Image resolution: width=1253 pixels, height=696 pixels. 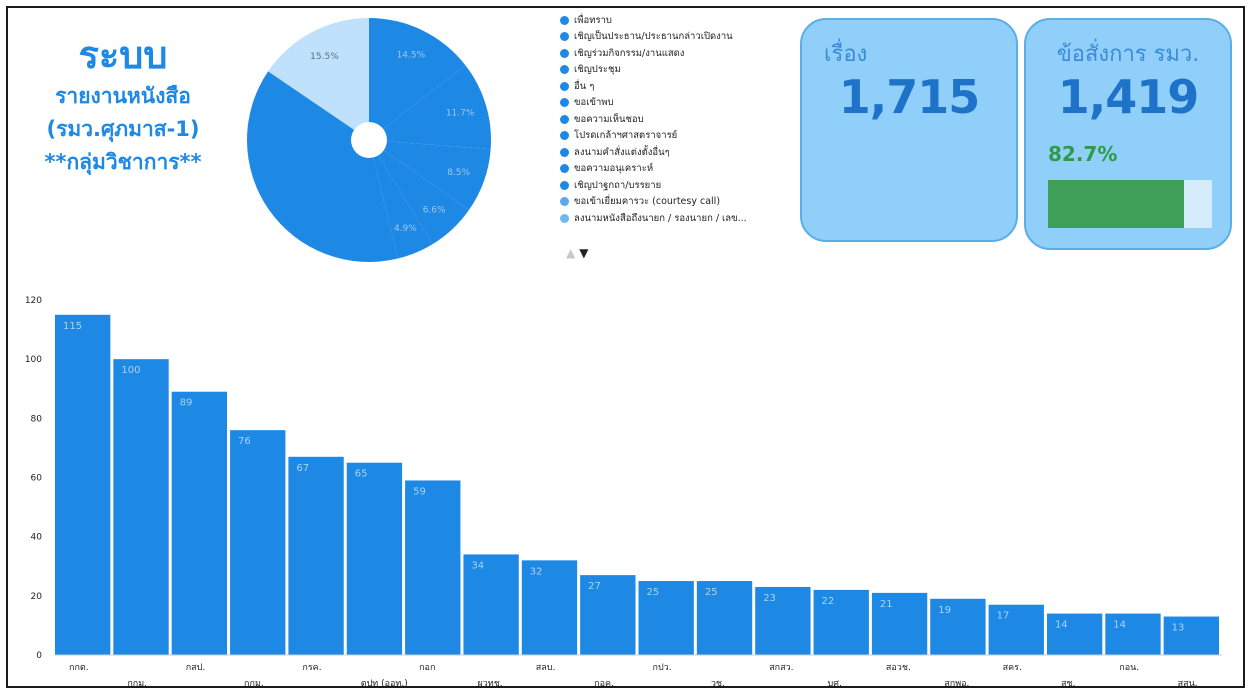 I want to click on legend-item: เชิญประชุม, so click(x=680, y=70).